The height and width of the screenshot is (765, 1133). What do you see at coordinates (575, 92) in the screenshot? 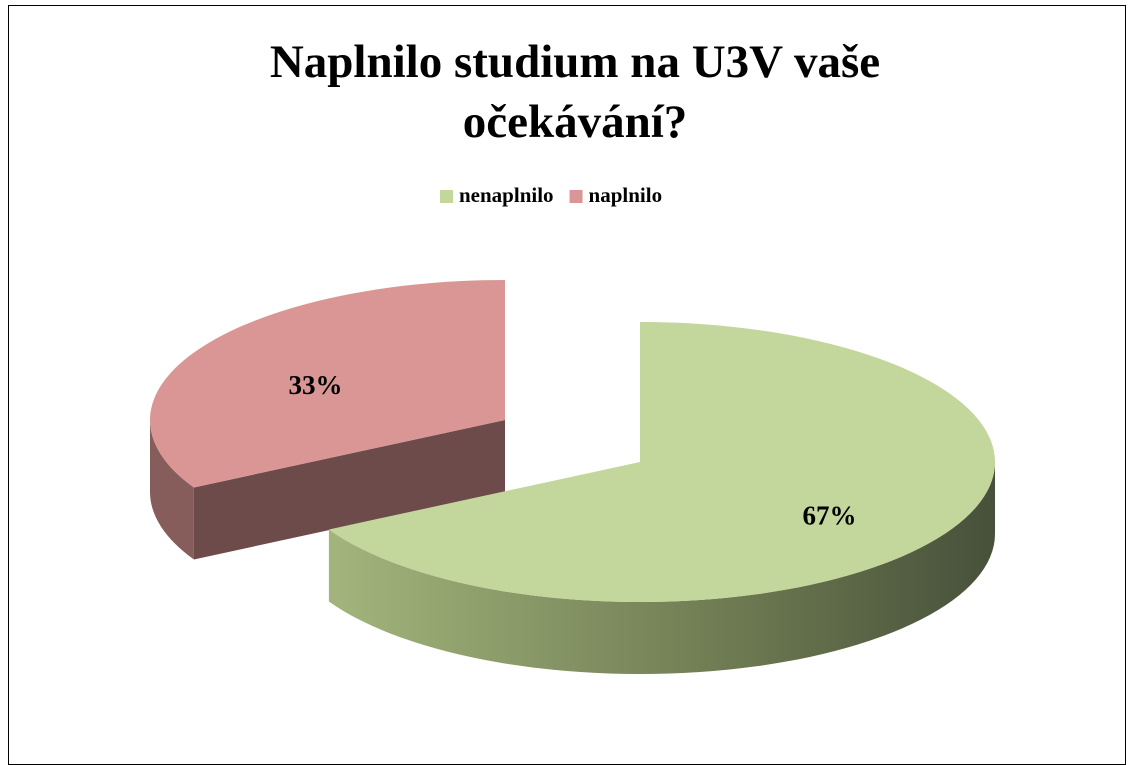
I see `chart-title: Naplnilo studium na U3V vaše očekávání?` at bounding box center [575, 92].